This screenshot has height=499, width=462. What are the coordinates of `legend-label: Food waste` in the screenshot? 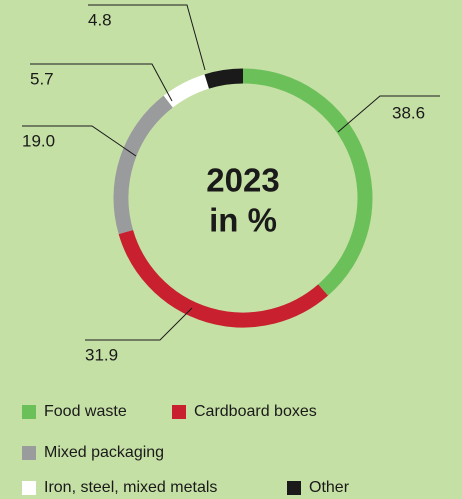 It's located at (85, 411).